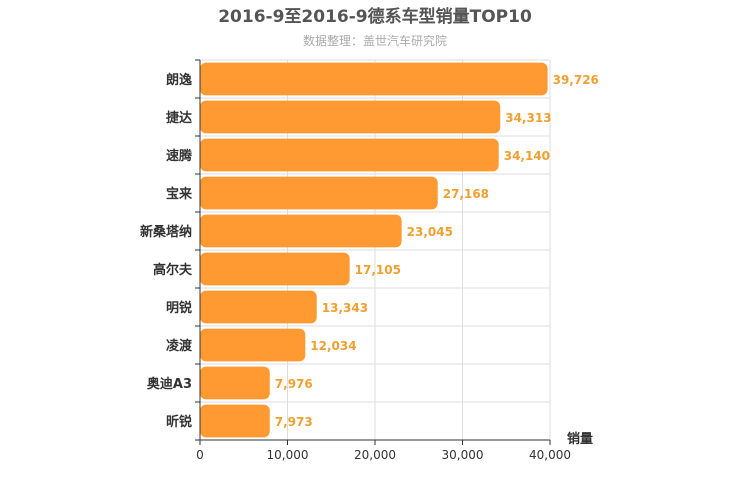 The image size is (750, 500). I want to click on chart-subtitle: 数据整理：盖世汽车研究院, so click(375, 40).